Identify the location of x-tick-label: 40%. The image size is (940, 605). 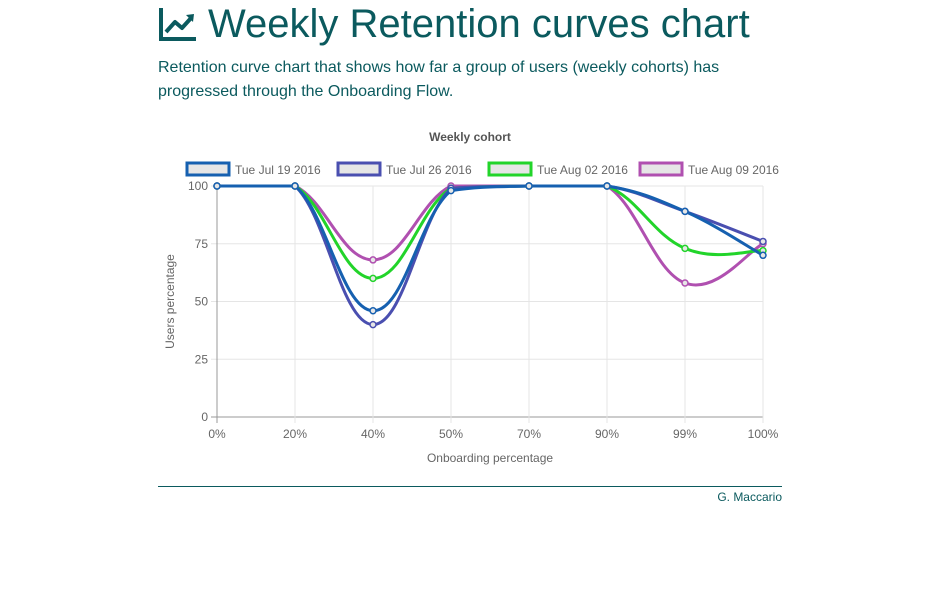
(373, 434).